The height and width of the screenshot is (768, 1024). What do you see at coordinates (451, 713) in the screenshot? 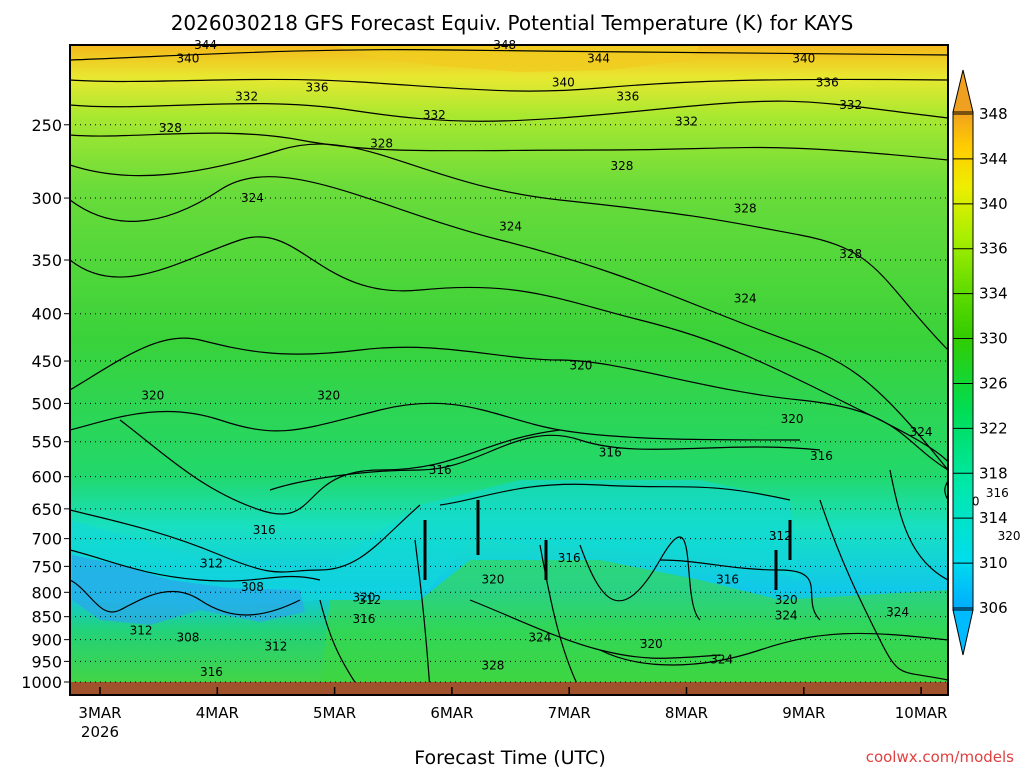
I see `x-tick-label-3: 6MAR` at bounding box center [451, 713].